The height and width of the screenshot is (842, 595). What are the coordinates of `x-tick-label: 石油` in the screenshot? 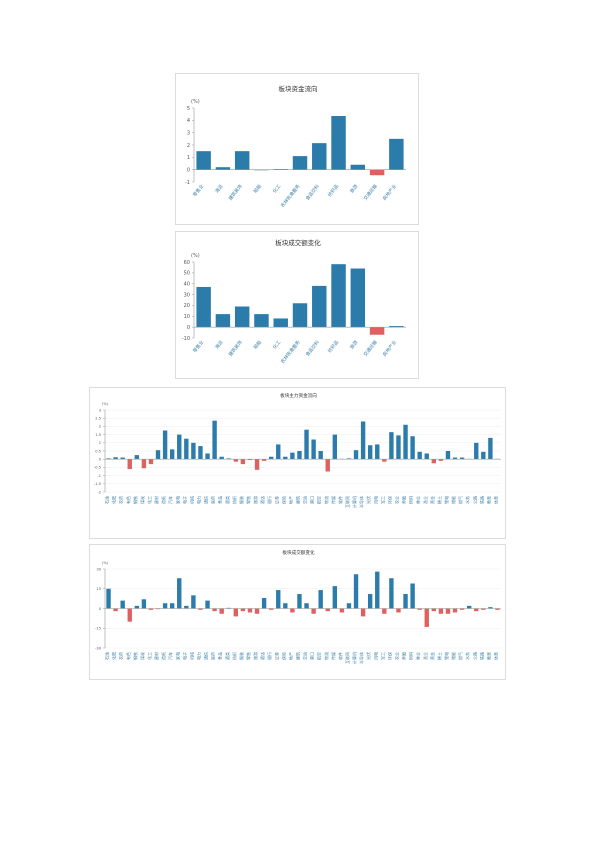 It's located at (107, 500).